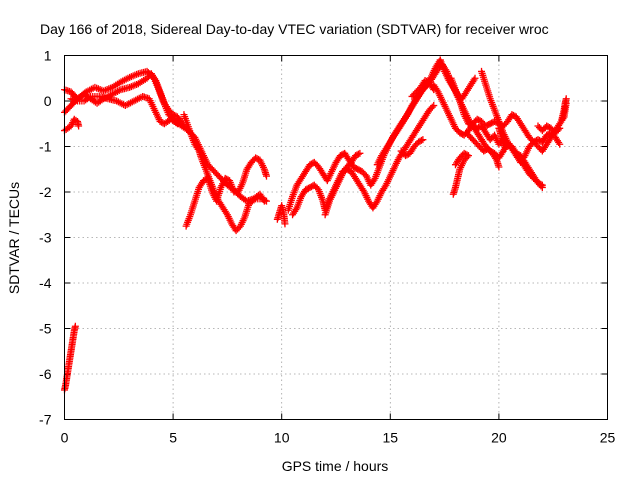  Describe the element at coordinates (335, 466) in the screenshot. I see `x-axis-label: GPS time / hours` at that location.